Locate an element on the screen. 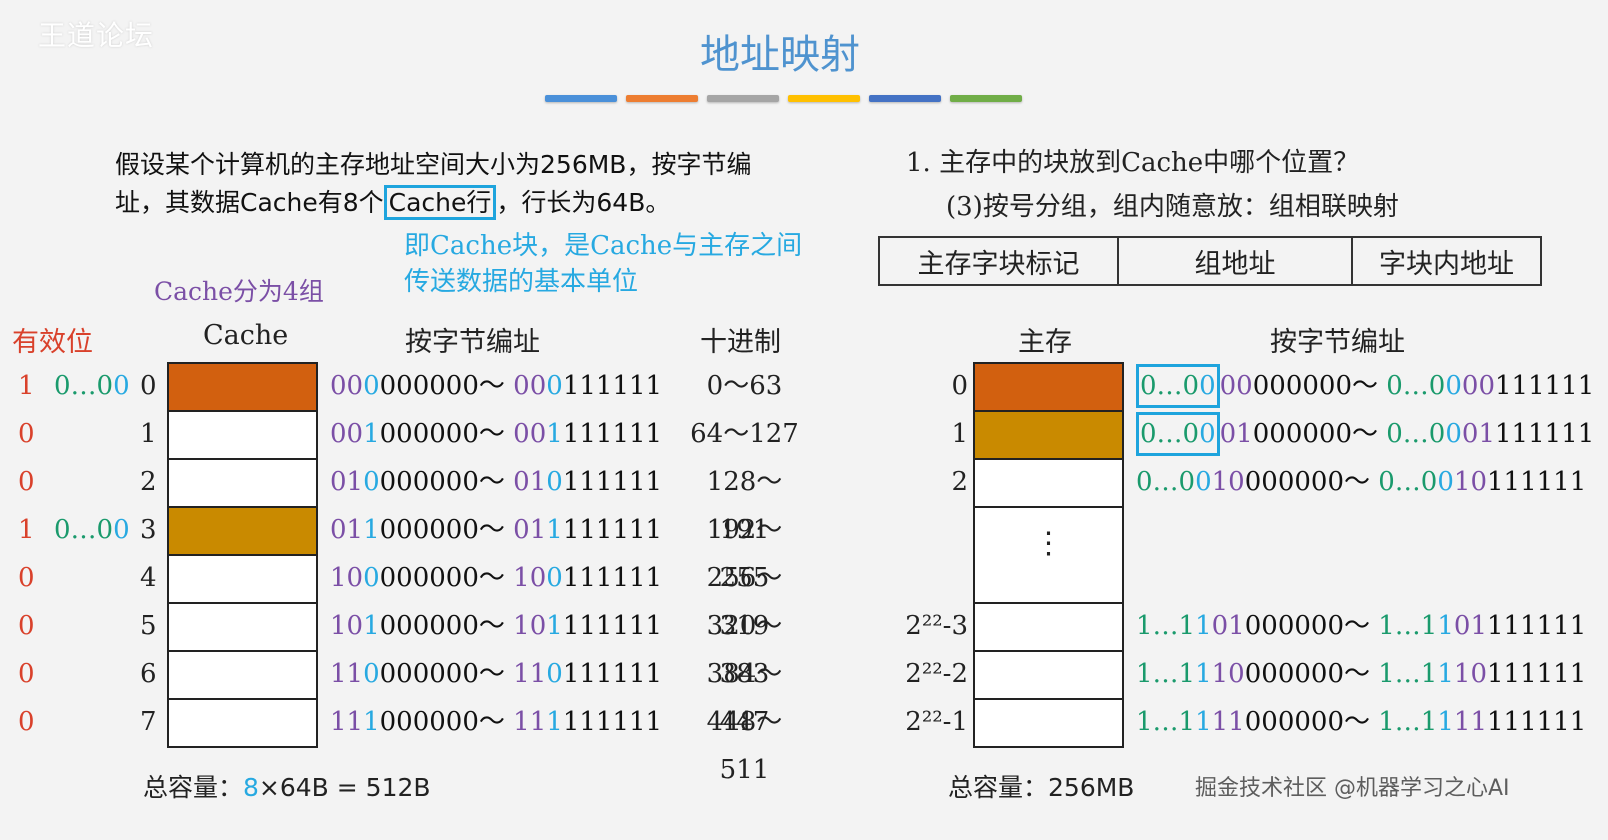 The height and width of the screenshot is (840, 1608). memory-address-range: 0…00 00000000～ 0…0000111111 is located at coordinates (1365, 386).